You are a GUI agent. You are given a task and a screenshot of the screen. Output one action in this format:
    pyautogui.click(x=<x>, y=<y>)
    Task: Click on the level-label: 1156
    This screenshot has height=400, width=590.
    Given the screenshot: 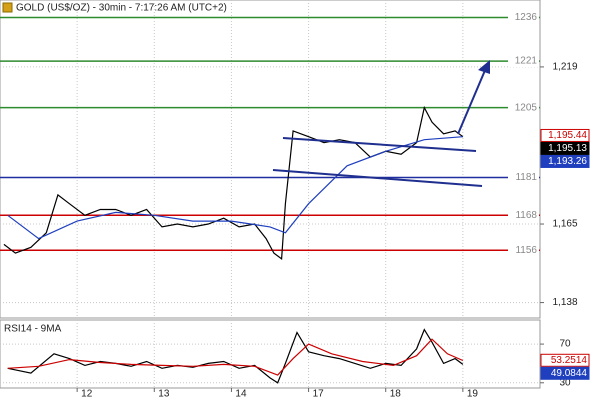 What is the action you would take?
    pyautogui.click(x=526, y=250)
    